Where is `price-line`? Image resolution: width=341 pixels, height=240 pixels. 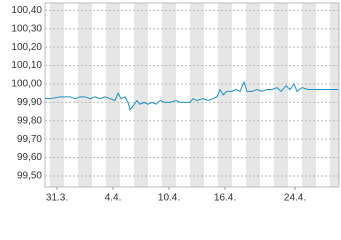
price-line is located at coordinates (192, 95).